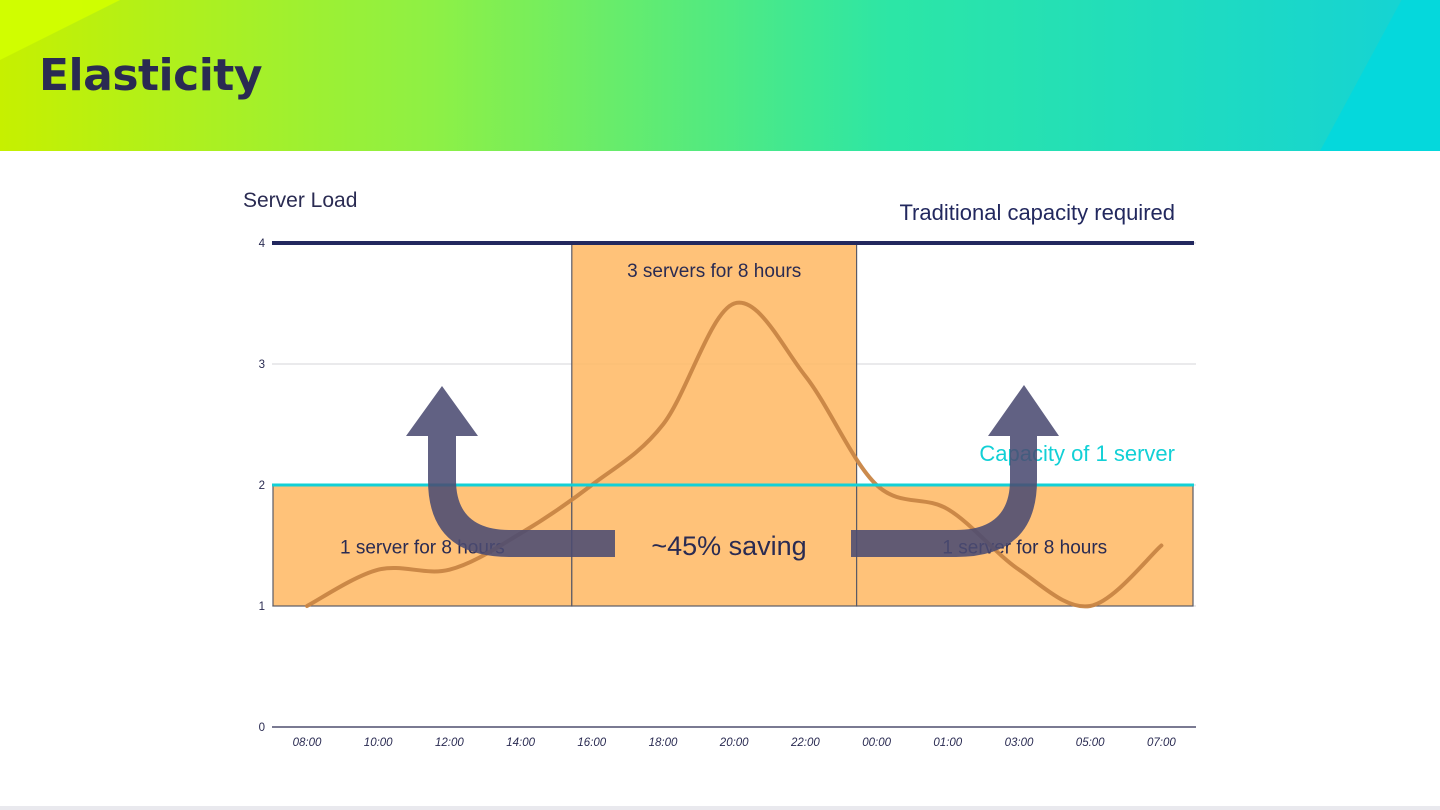 Image resolution: width=1440 pixels, height=810 pixels. I want to click on x-tick-0700: 07:00, so click(1161, 743).